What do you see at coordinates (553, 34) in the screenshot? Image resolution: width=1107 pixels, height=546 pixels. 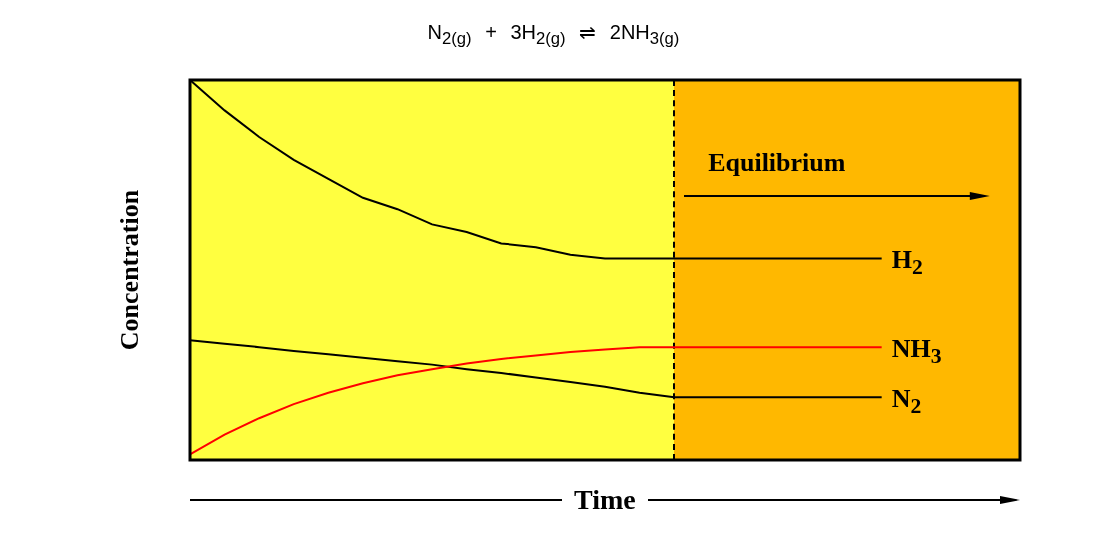 I see `chart-title: N$_{2(g)}$ + 3H$_{2(g)}$ ⇌ 2NH$_{3(g)}$` at bounding box center [553, 34].